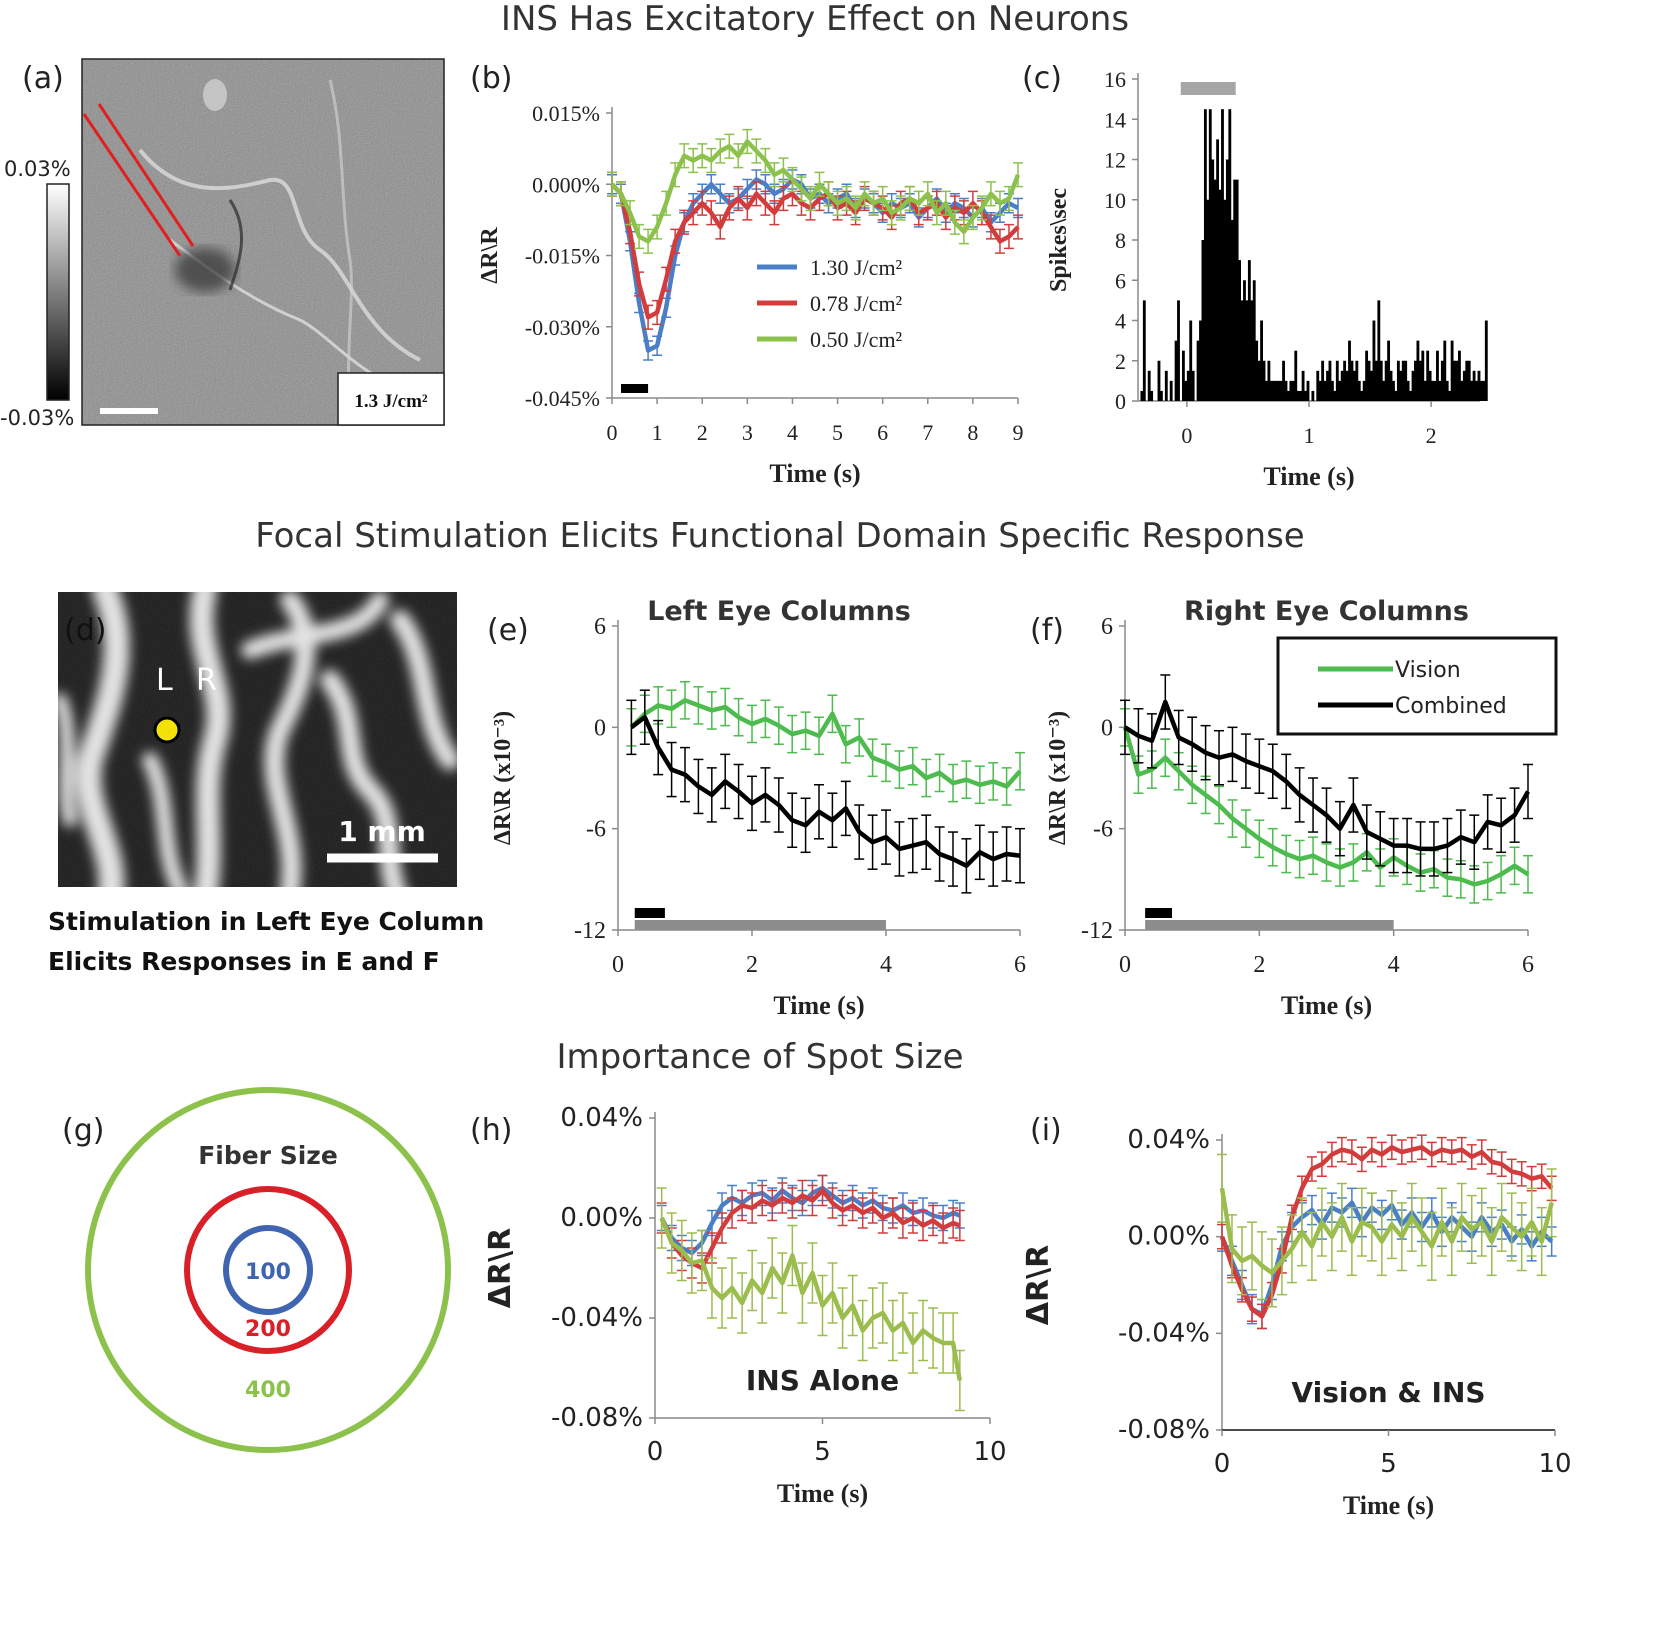 This screenshot has height=1632, width=1669. I want to click on y-tick-label: 12, so click(1115, 160).